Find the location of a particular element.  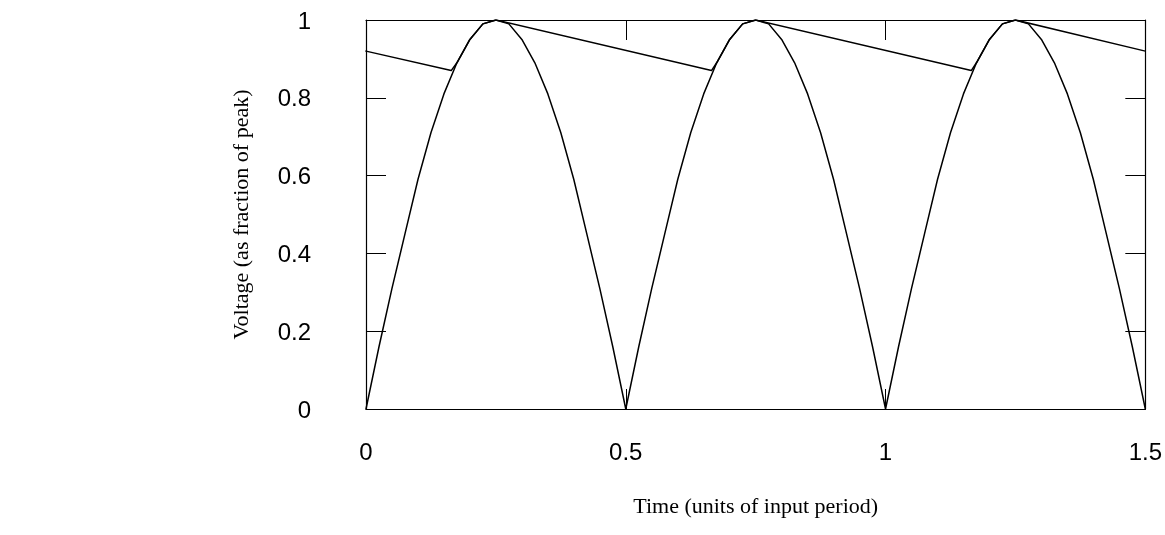

y-tick-label: 0.4 is located at coordinates (294, 253).